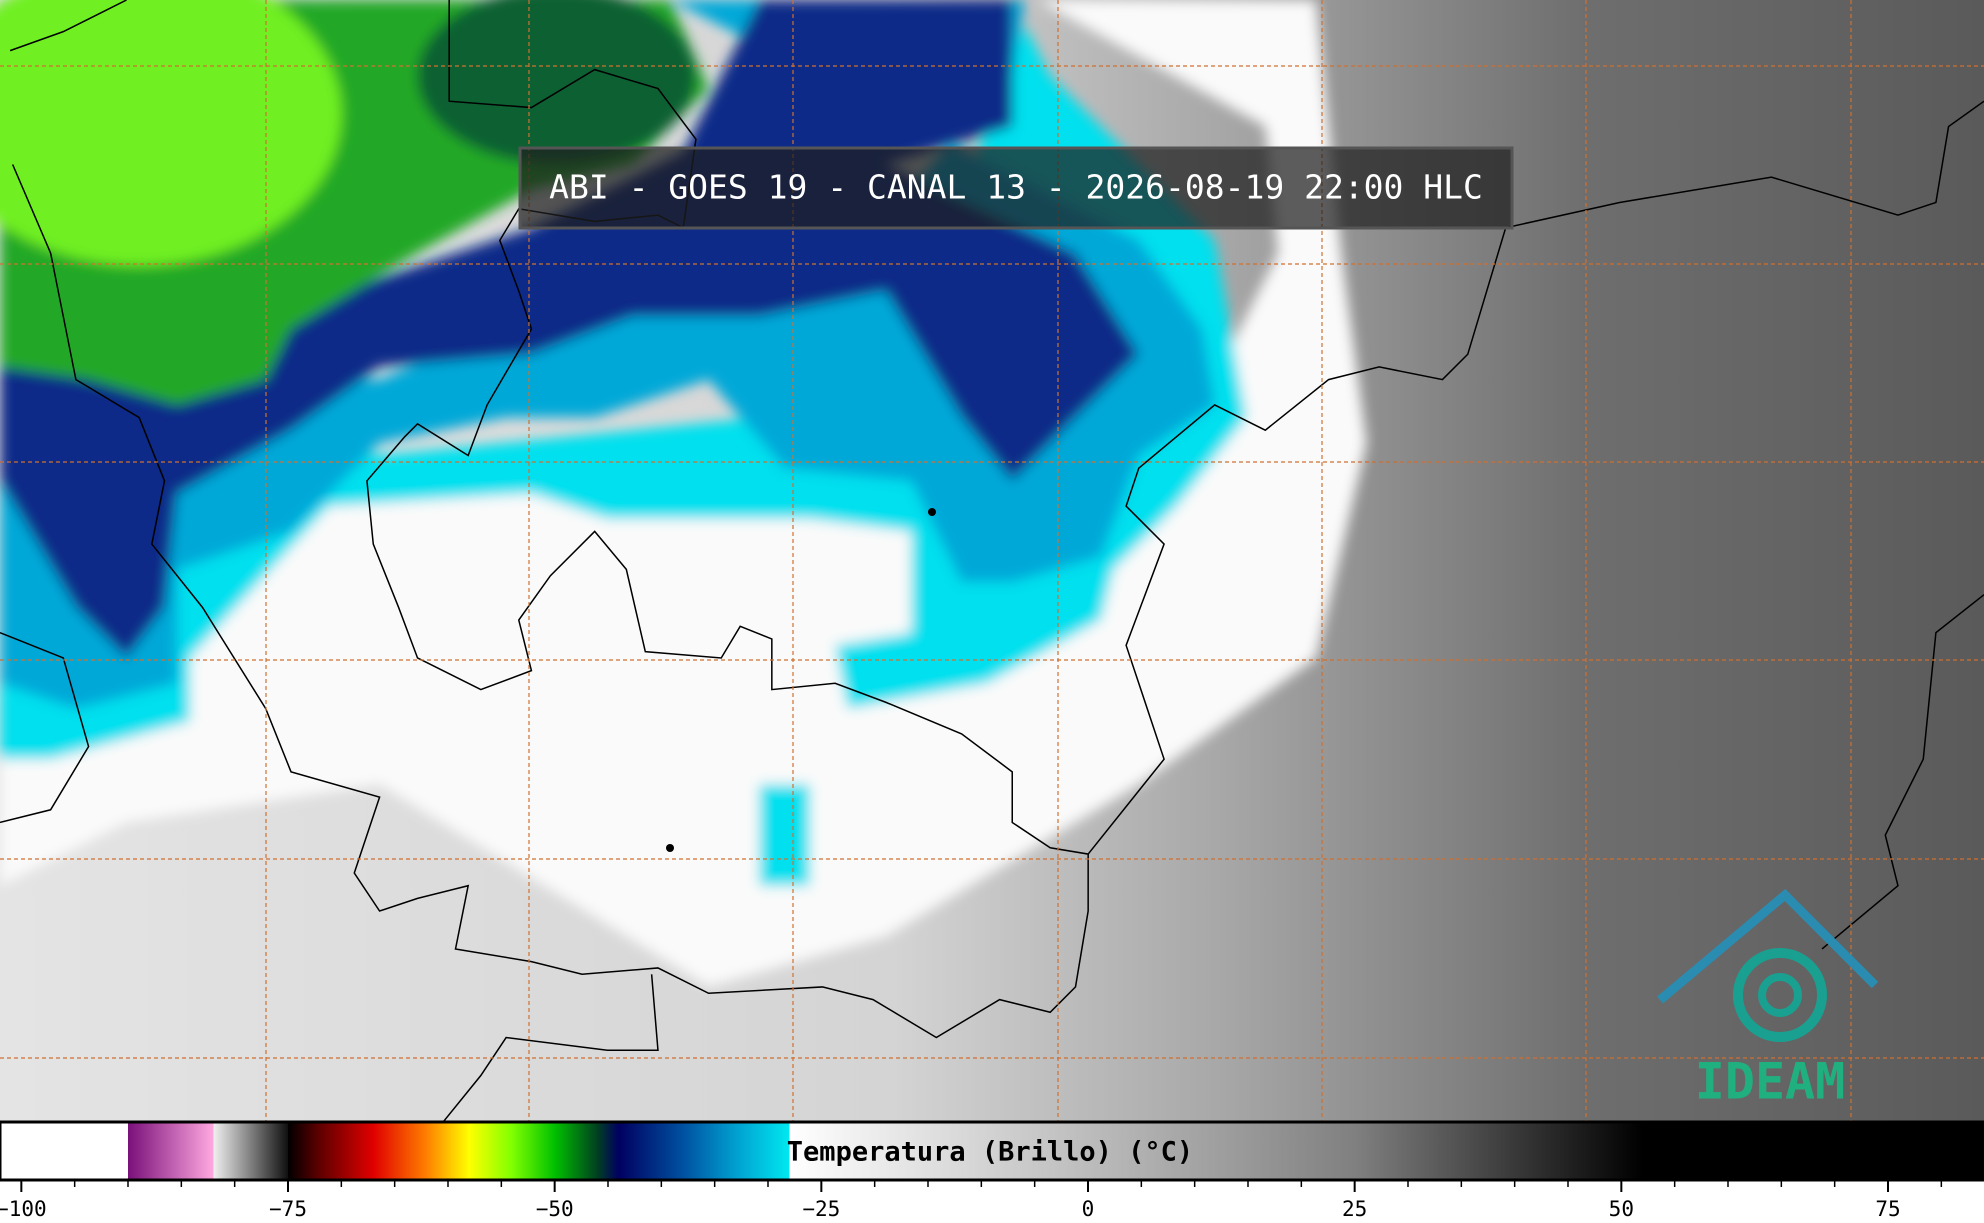  Describe the element at coordinates (1770, 1082) in the screenshot. I see `logo-text: IDEAM` at that location.